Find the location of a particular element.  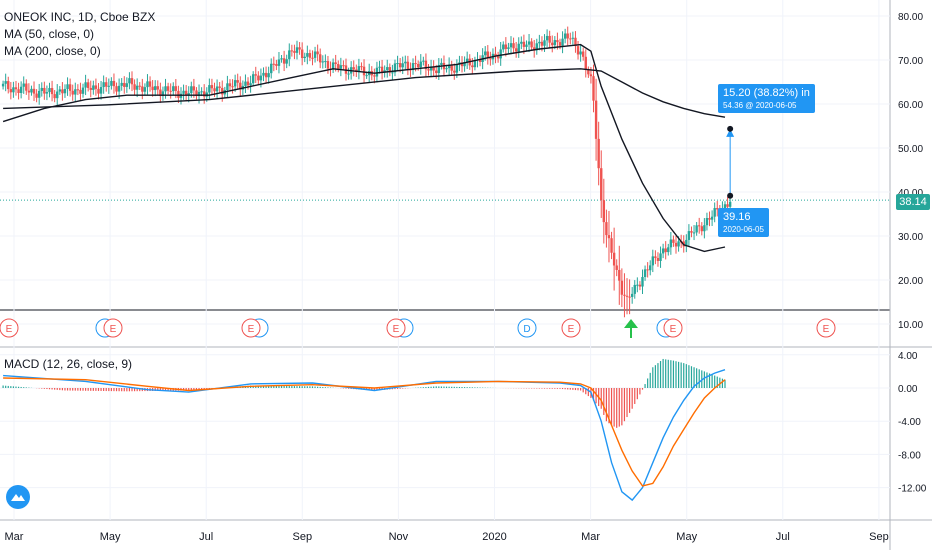

price-tick-label: 30.00 is located at coordinates (910, 237).